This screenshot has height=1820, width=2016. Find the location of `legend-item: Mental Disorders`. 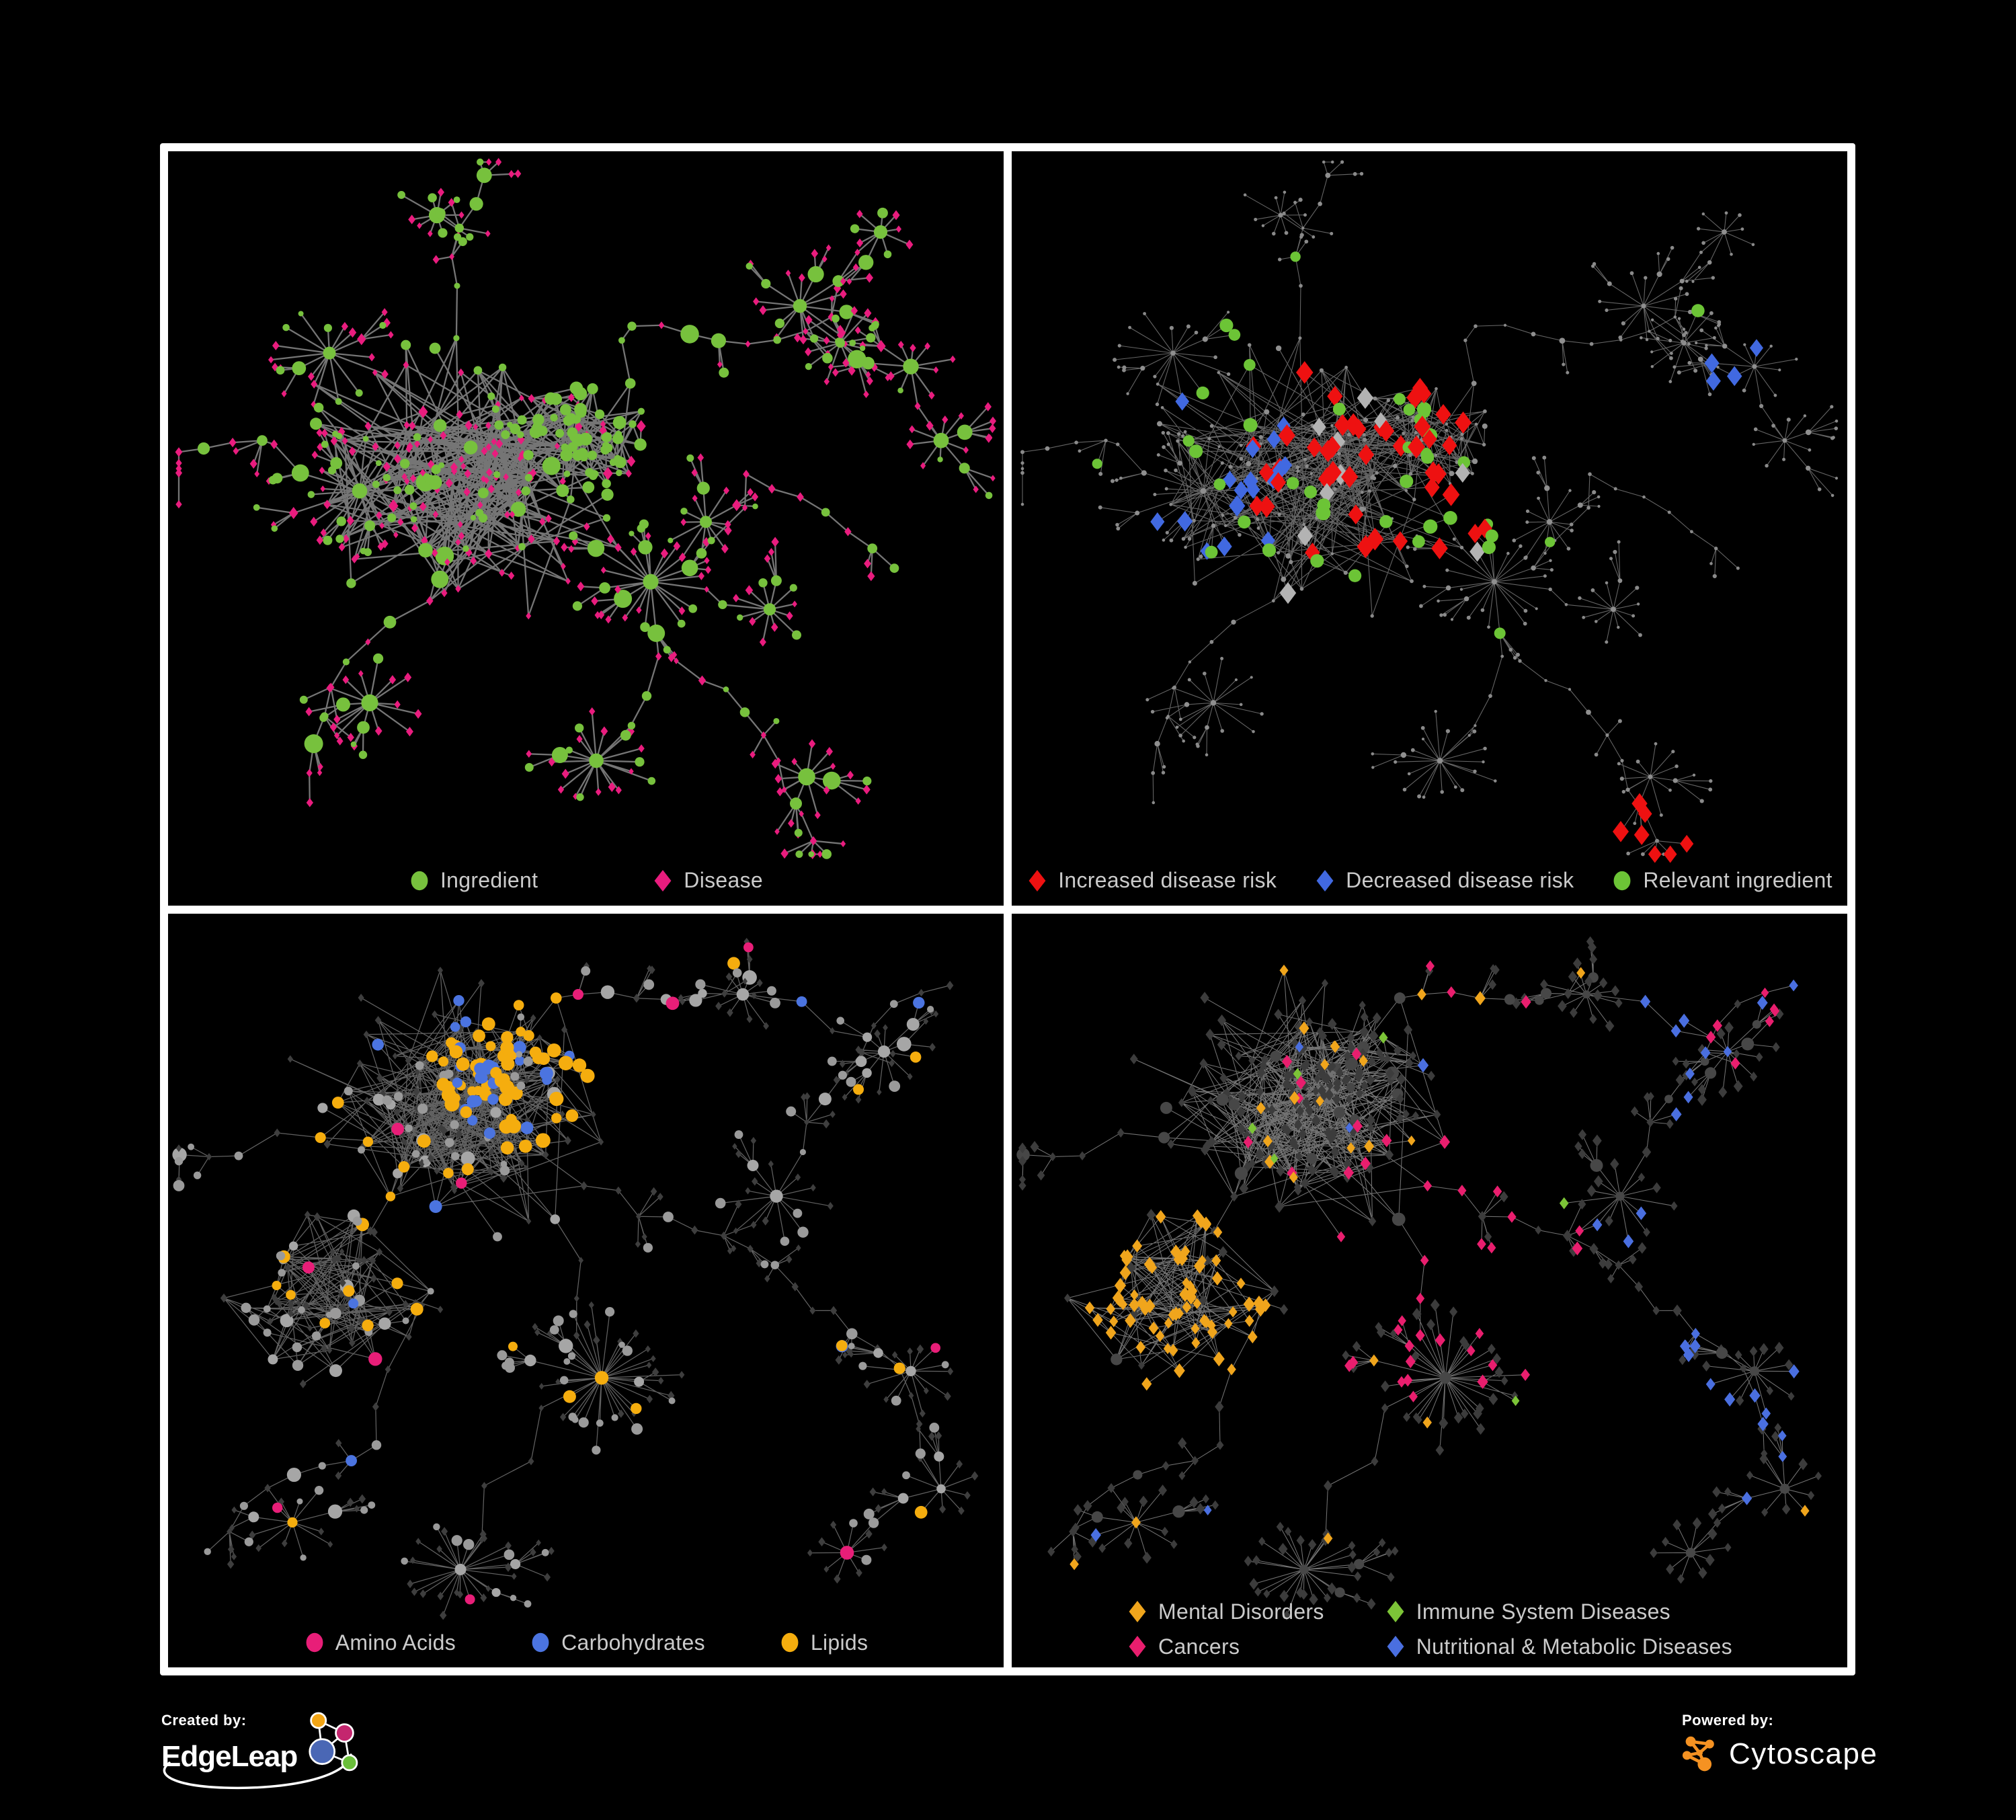

legend-item: Mental Disorders is located at coordinates (1225, 1611).